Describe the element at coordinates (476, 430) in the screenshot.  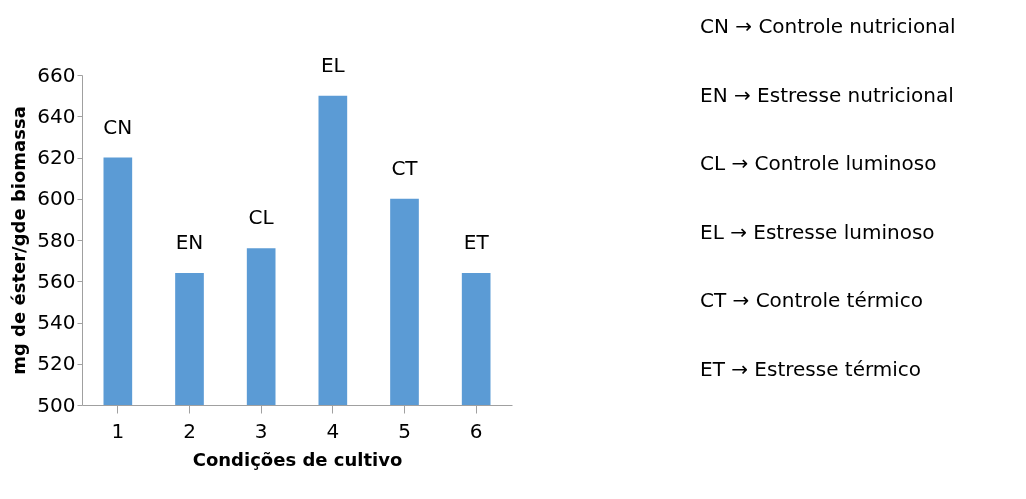
I see `x-tick-label: 6` at that location.